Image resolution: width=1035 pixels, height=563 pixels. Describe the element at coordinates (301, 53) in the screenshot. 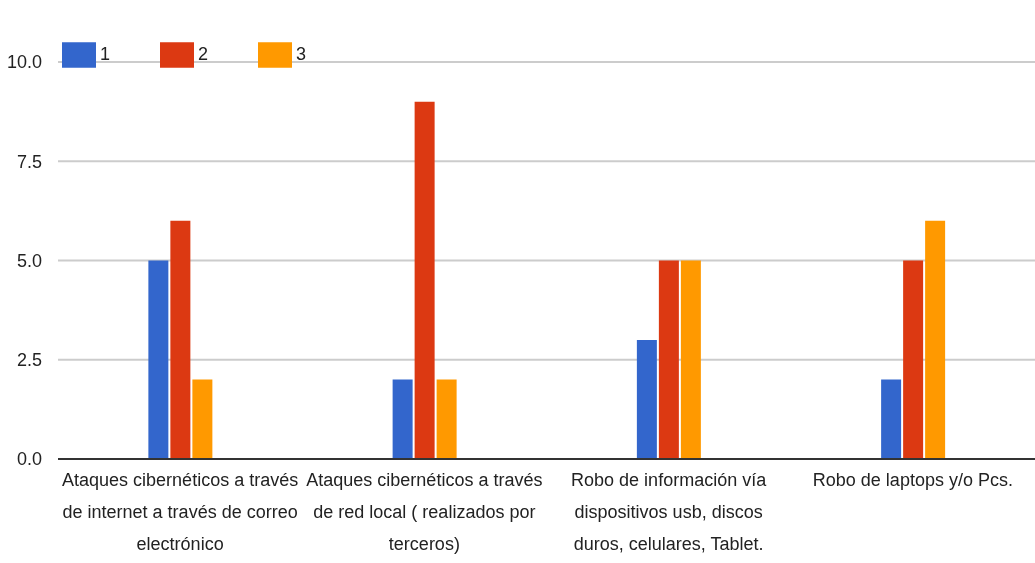

I see `legend-label: 3` at that location.